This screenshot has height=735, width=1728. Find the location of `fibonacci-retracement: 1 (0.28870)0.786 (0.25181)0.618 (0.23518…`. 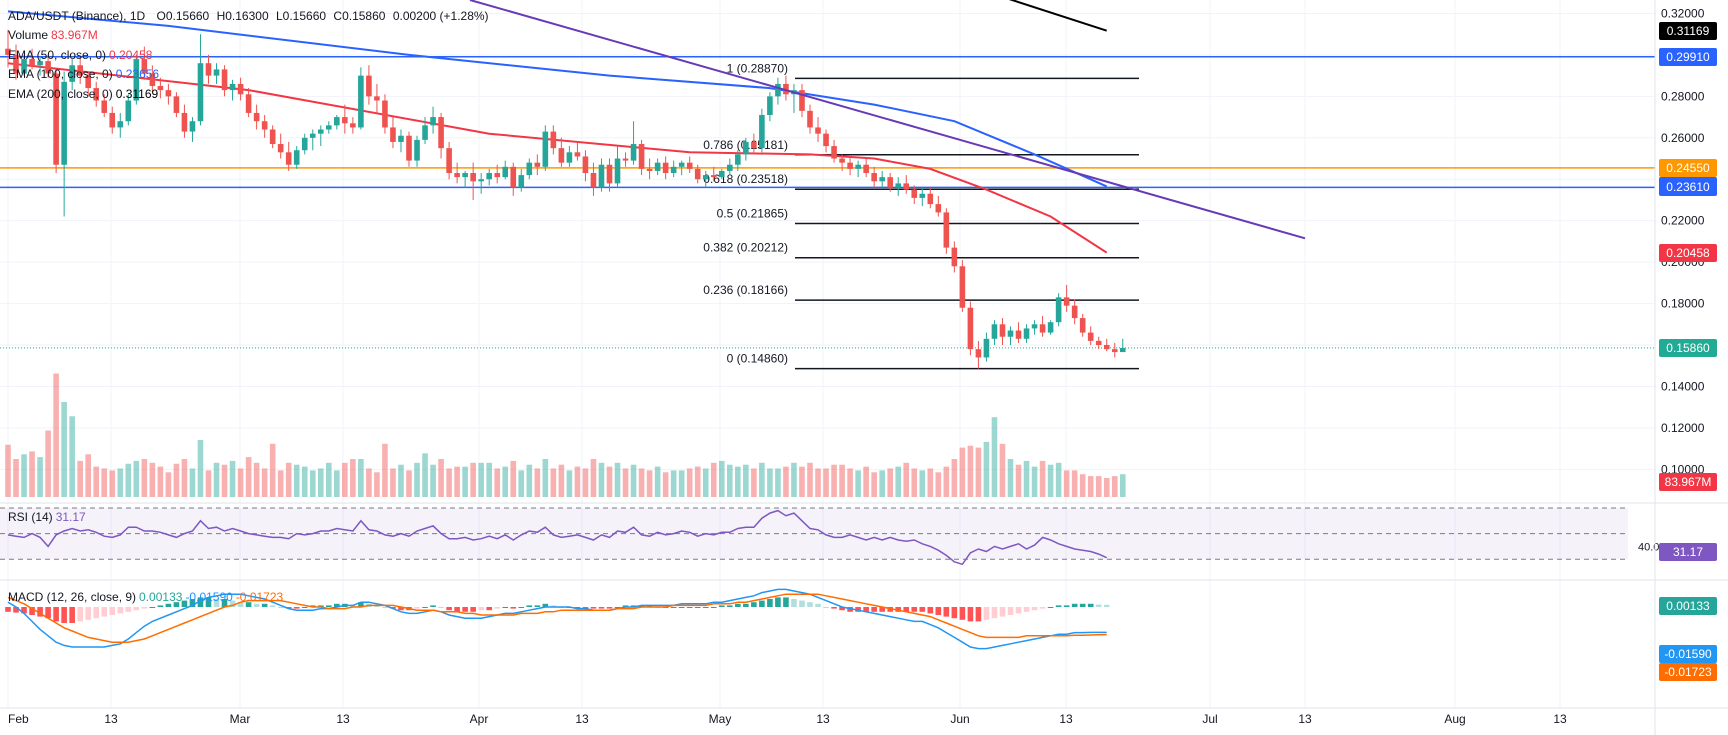

fibonacci-retracement: 1 (0.28870)0.786 (0.25181)0.618 (0.23518… is located at coordinates (921, 215).